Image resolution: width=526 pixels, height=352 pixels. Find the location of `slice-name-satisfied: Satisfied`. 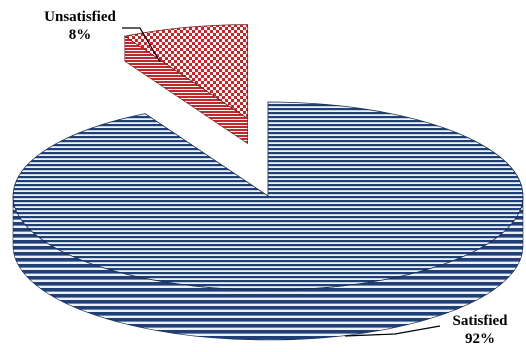

slice-name-satisfied: Satisfied is located at coordinates (480, 321).